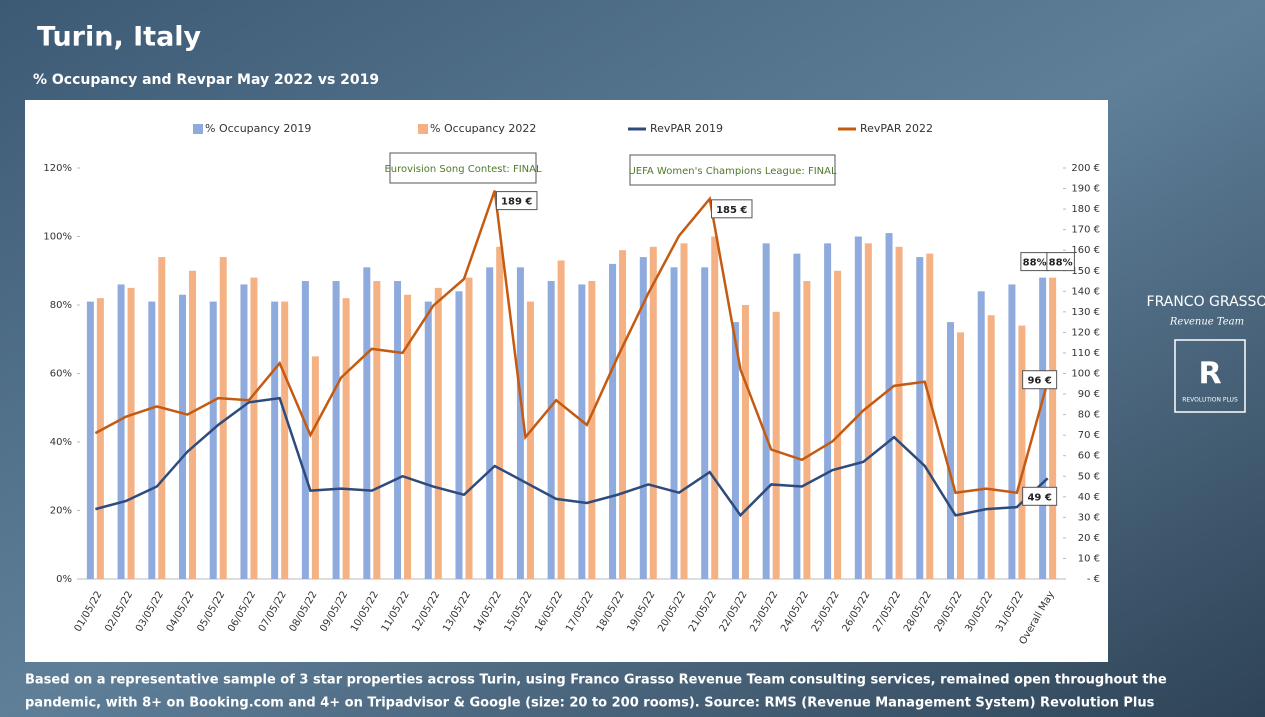 The image size is (1265, 717). Describe the element at coordinates (1085, 332) in the screenshot. I see `y2-tick-label: 120 €` at that location.